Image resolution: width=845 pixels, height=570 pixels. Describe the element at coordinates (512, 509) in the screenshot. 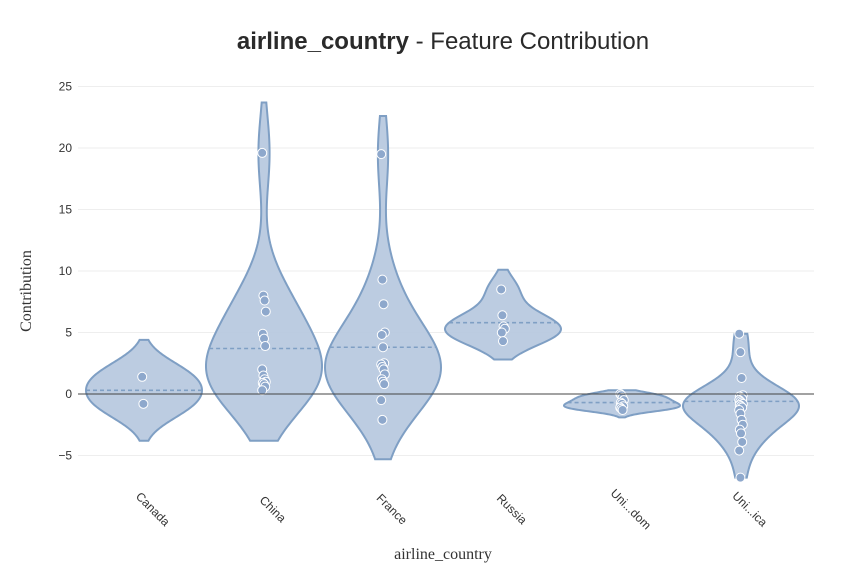

I see `x-tick-label: Russia` at that location.